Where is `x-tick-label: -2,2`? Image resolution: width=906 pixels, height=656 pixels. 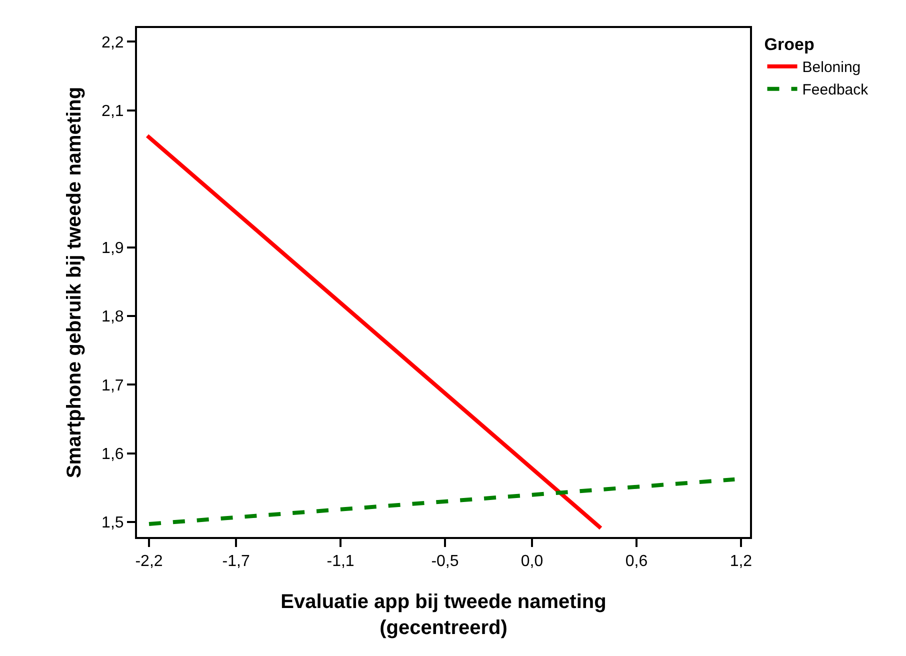
x-tick-label: -2,2 is located at coordinates (149, 561).